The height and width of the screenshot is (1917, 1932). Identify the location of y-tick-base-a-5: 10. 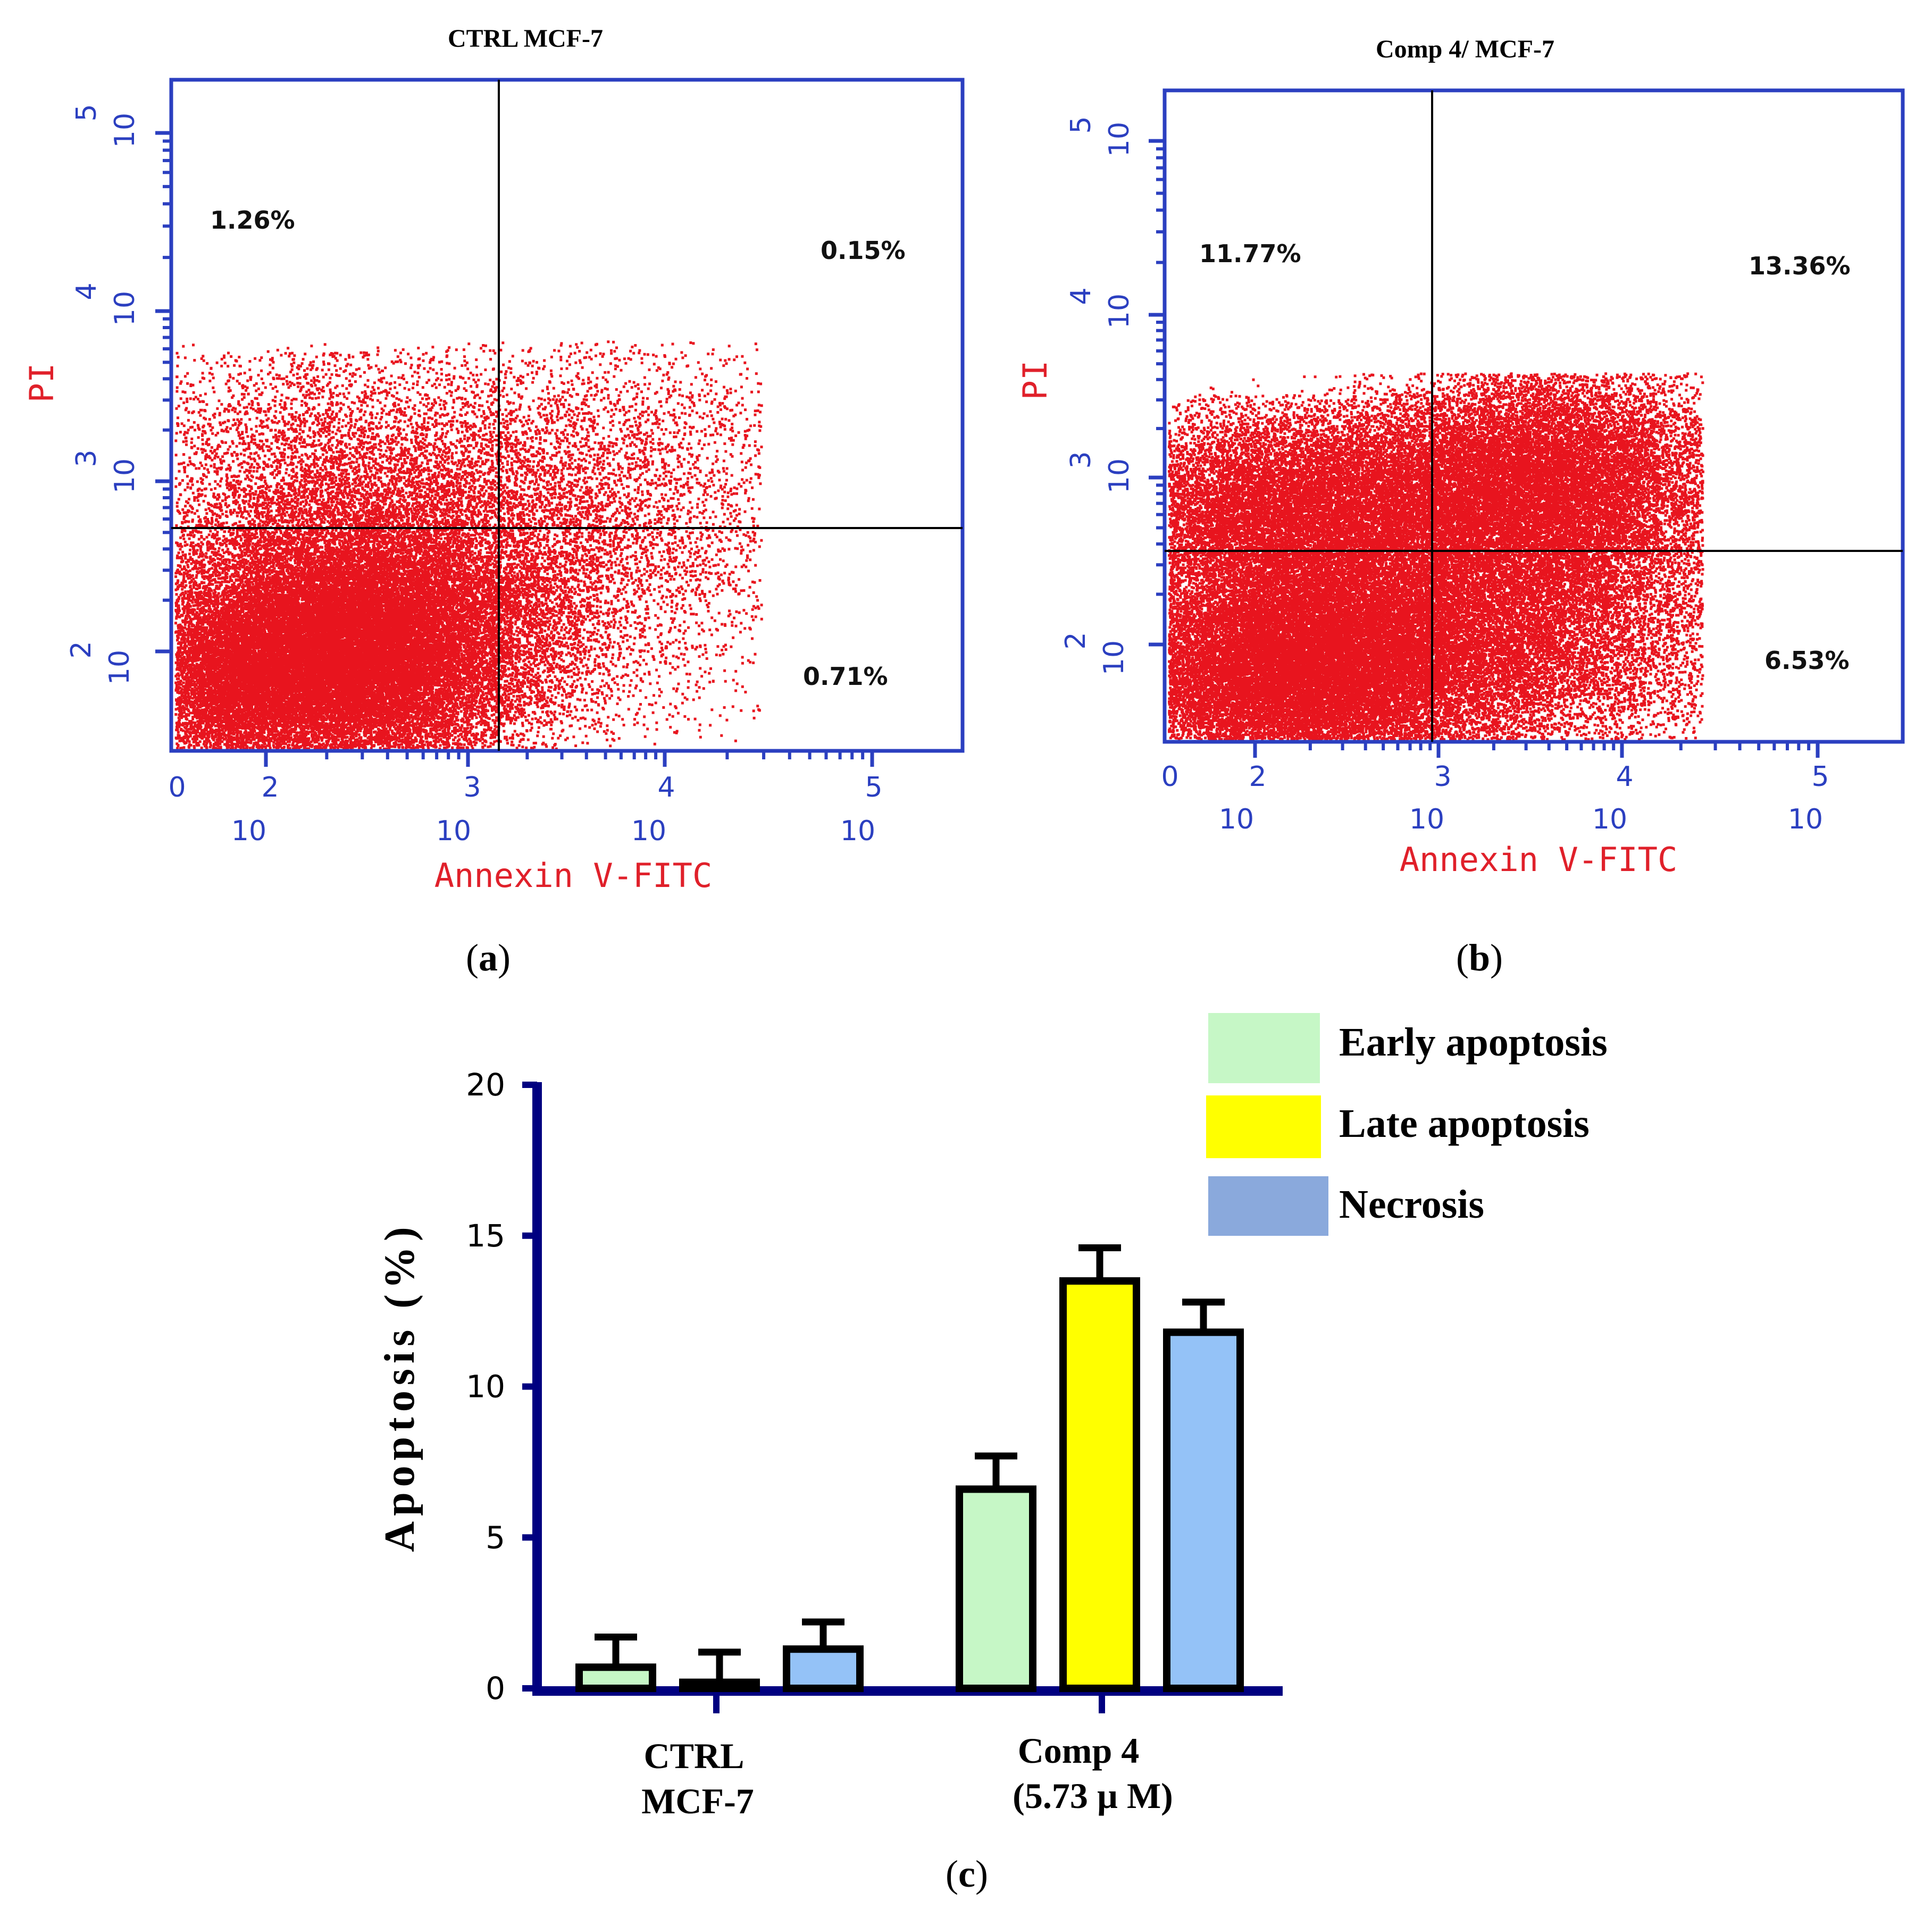
(125, 130).